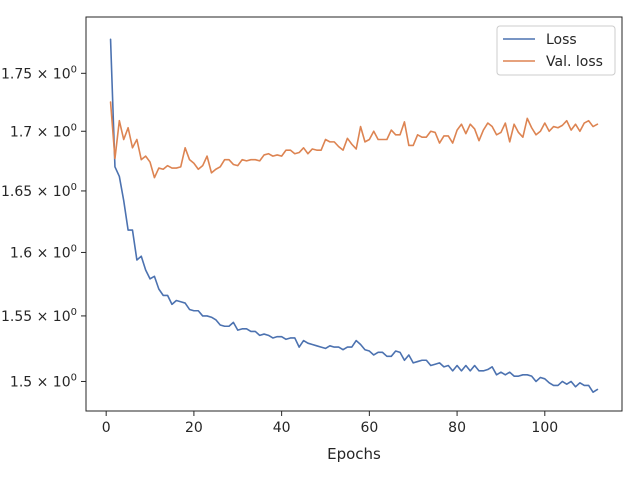 Image resolution: width=640 pixels, height=480 pixels. I want to click on x-tick-label: 100, so click(544, 428).